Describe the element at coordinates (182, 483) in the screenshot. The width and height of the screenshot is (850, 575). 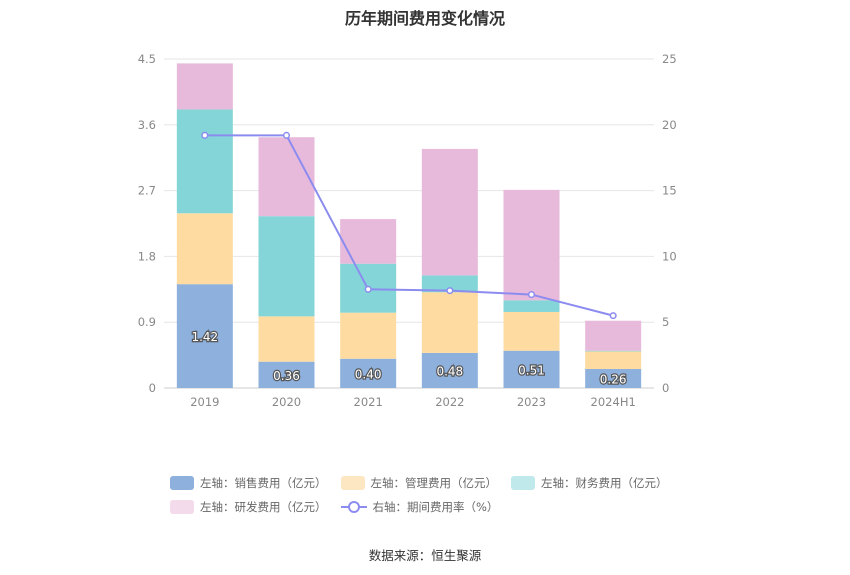
I see `legend-swatch-sales` at that location.